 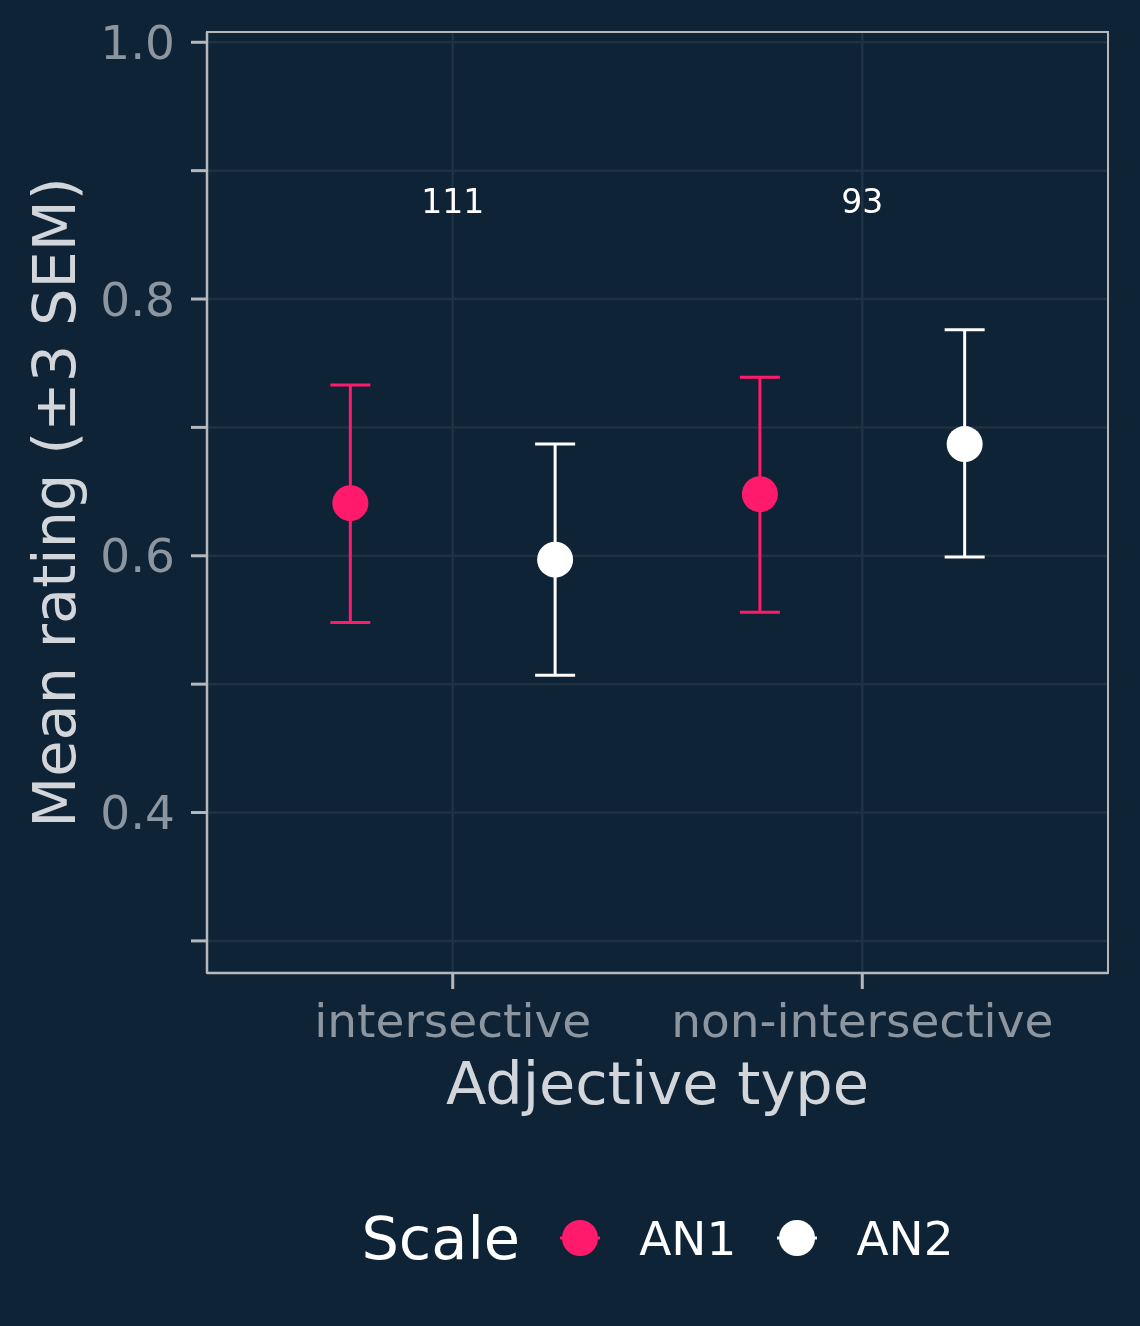 What do you see at coordinates (862, 1021) in the screenshot?
I see `x-tick-label: non-intersective` at bounding box center [862, 1021].